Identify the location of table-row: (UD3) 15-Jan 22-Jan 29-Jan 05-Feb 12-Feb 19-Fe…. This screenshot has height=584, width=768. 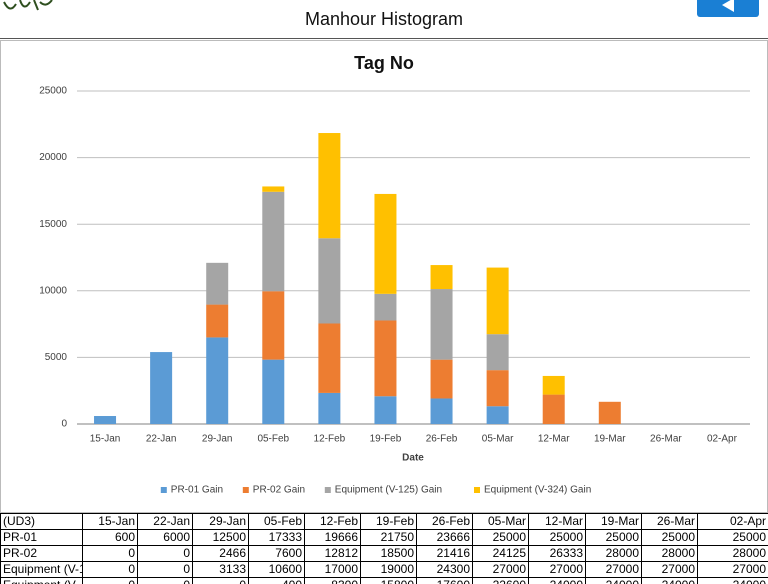
(384, 521).